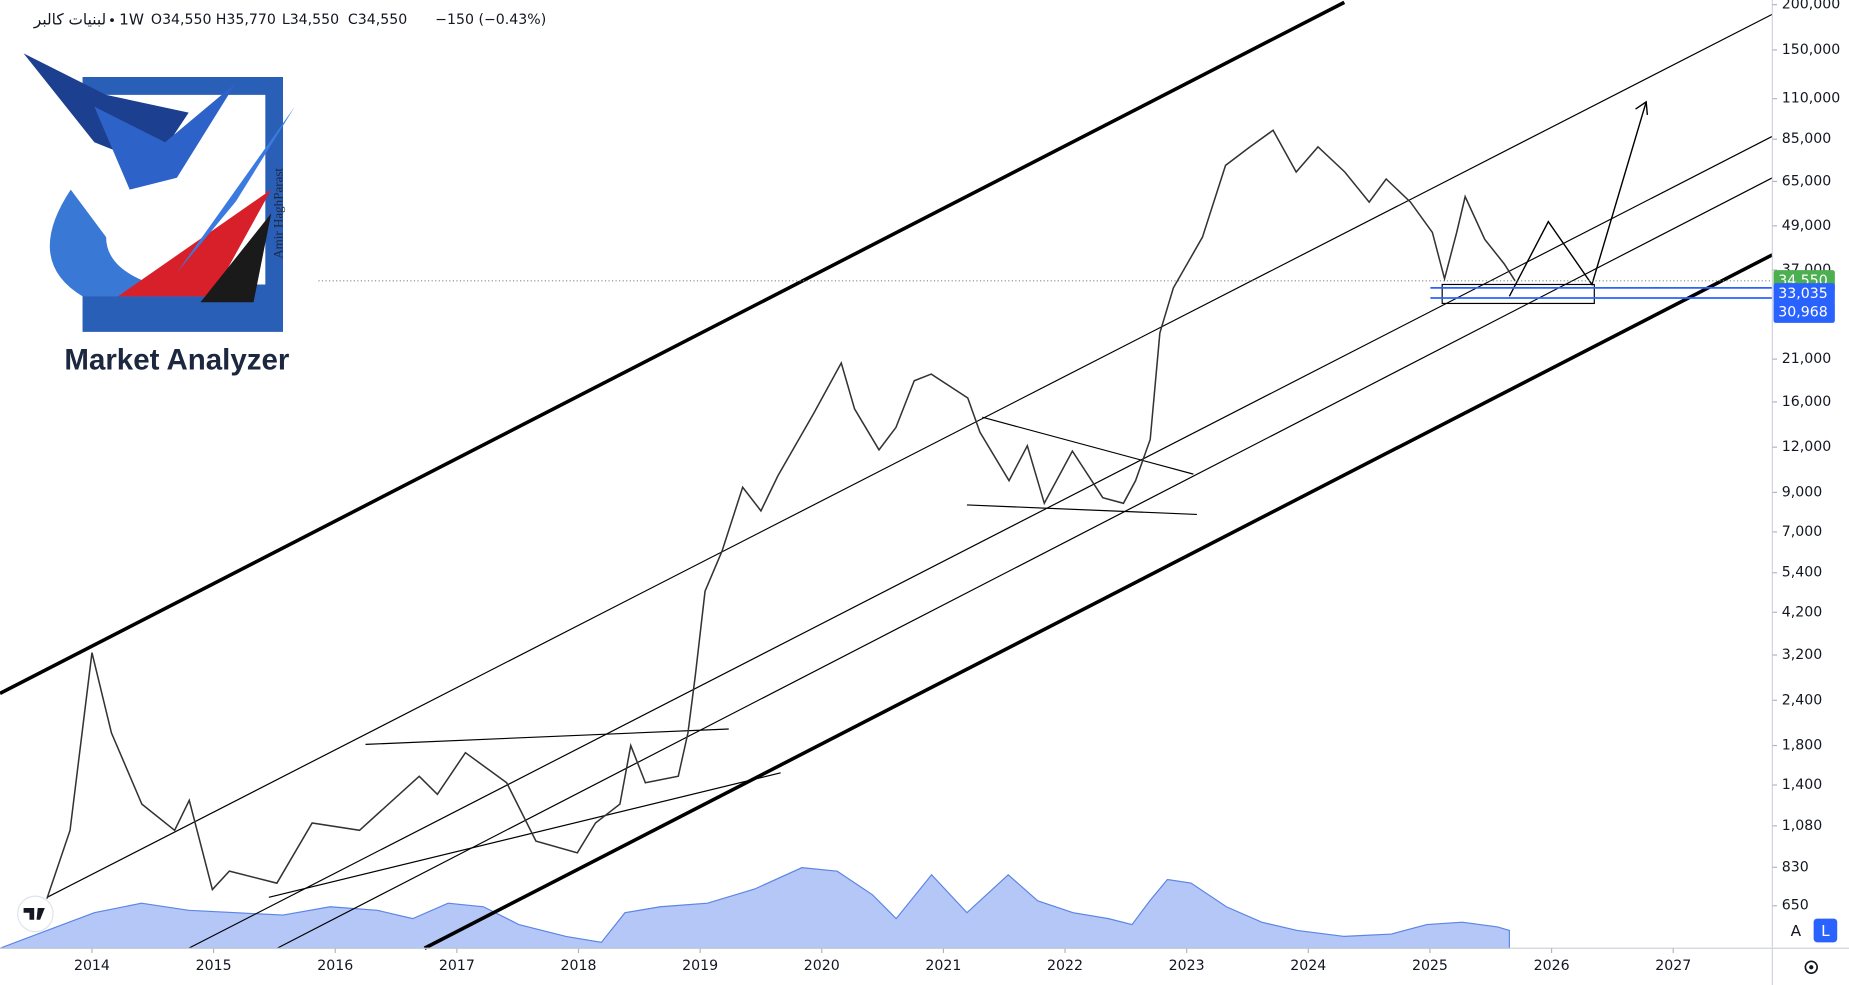  What do you see at coordinates (943, 966) in the screenshot?
I see `x-tick-label: 2021` at bounding box center [943, 966].